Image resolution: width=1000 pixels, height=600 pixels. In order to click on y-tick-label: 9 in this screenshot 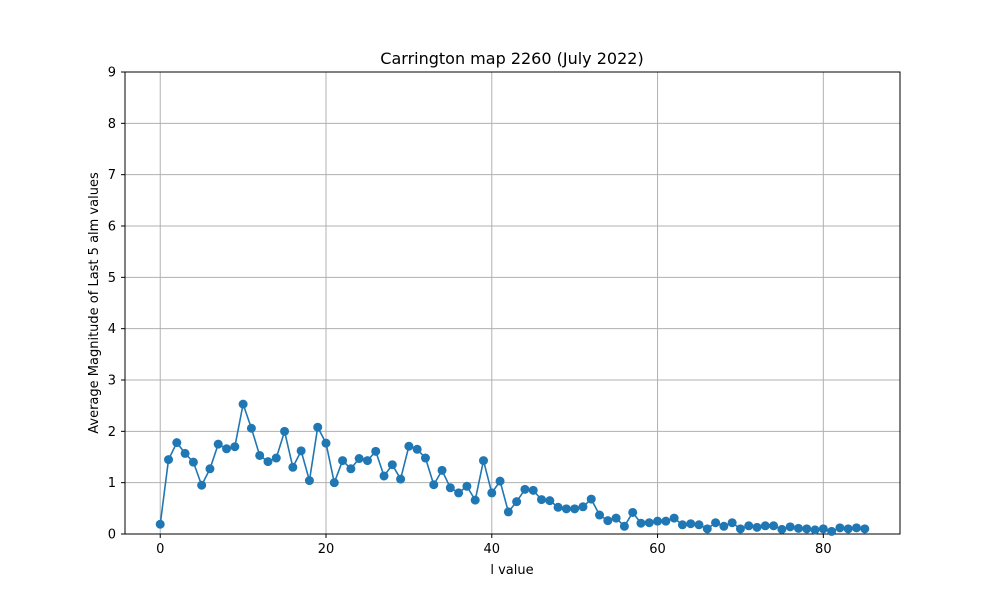, I will do `click(112, 73)`.